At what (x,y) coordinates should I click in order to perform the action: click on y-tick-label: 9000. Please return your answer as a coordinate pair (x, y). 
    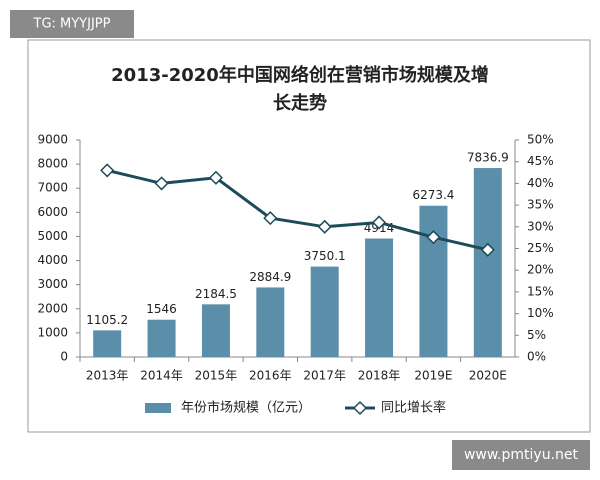
    Looking at the image, I should click on (52, 140).